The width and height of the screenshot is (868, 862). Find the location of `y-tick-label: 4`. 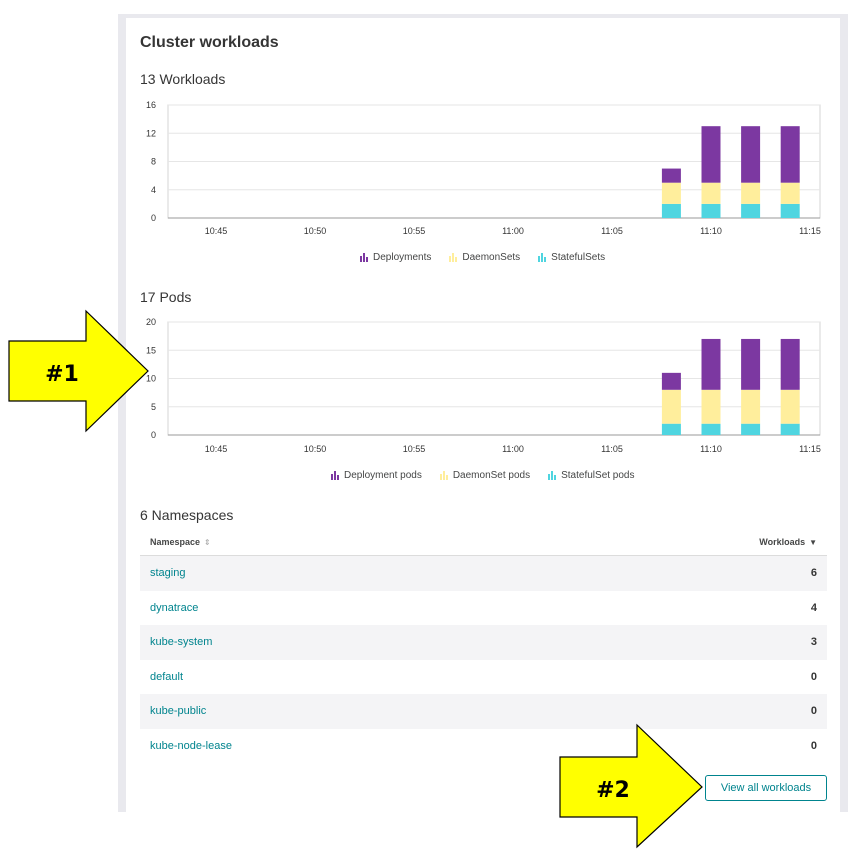

y-tick-label: 4 is located at coordinates (153, 190).